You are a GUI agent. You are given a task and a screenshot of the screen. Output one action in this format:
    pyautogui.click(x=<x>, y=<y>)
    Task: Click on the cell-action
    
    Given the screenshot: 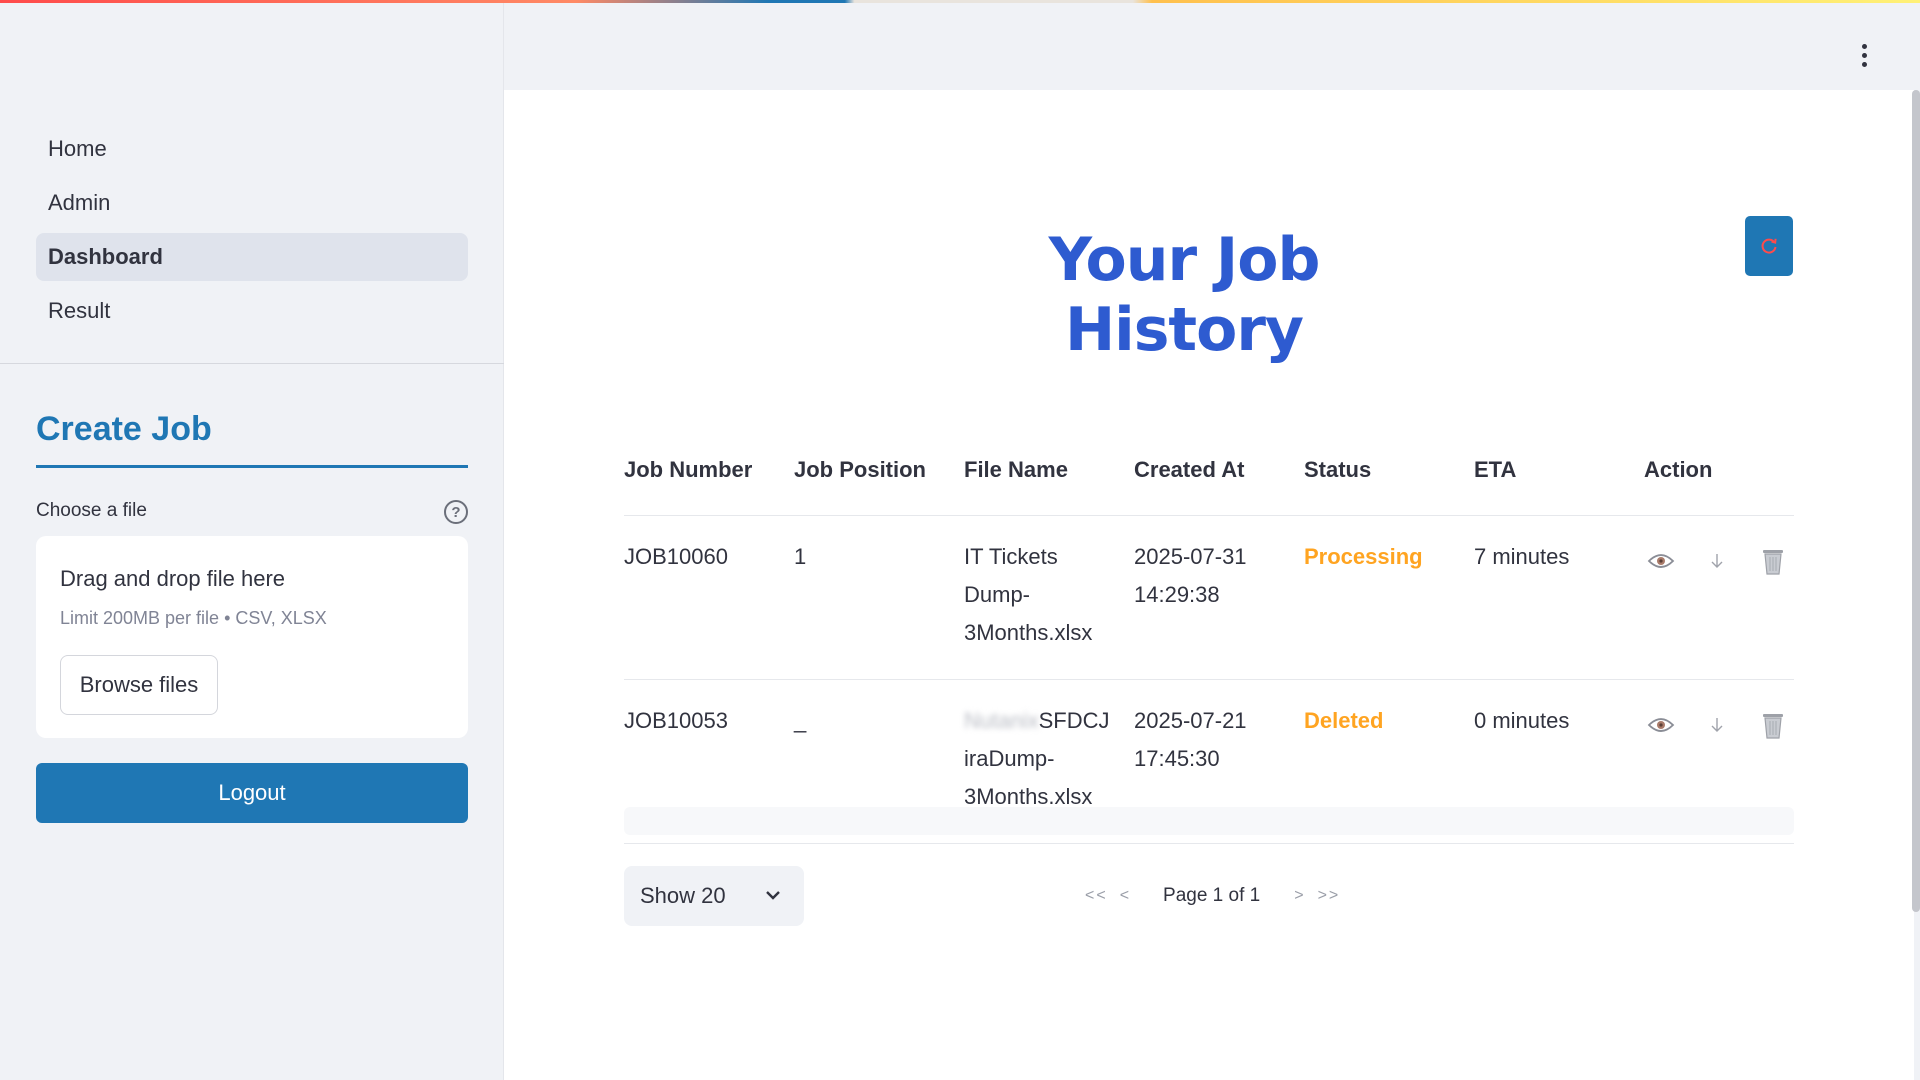 What is the action you would take?
    pyautogui.click(x=1719, y=597)
    